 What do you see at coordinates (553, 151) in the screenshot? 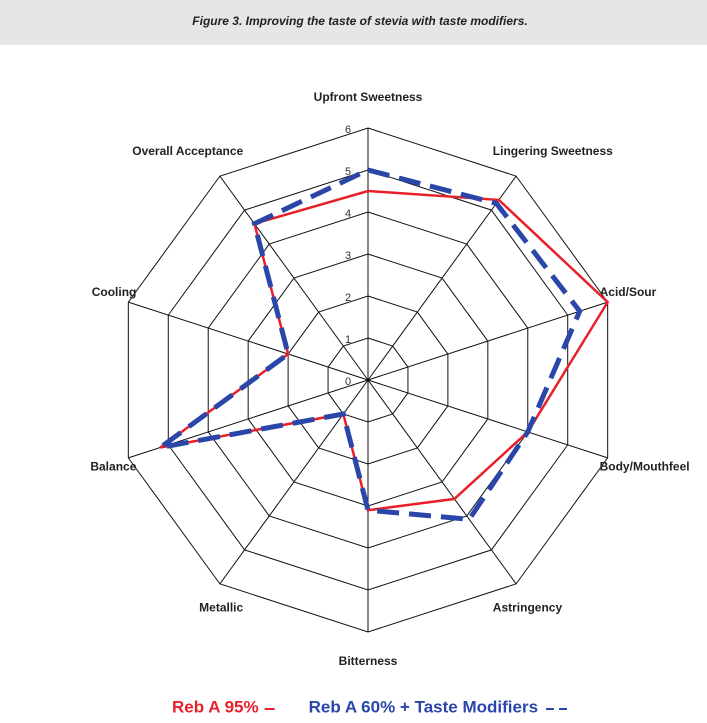
I see `axis-label: Lingering Sweetness` at bounding box center [553, 151].